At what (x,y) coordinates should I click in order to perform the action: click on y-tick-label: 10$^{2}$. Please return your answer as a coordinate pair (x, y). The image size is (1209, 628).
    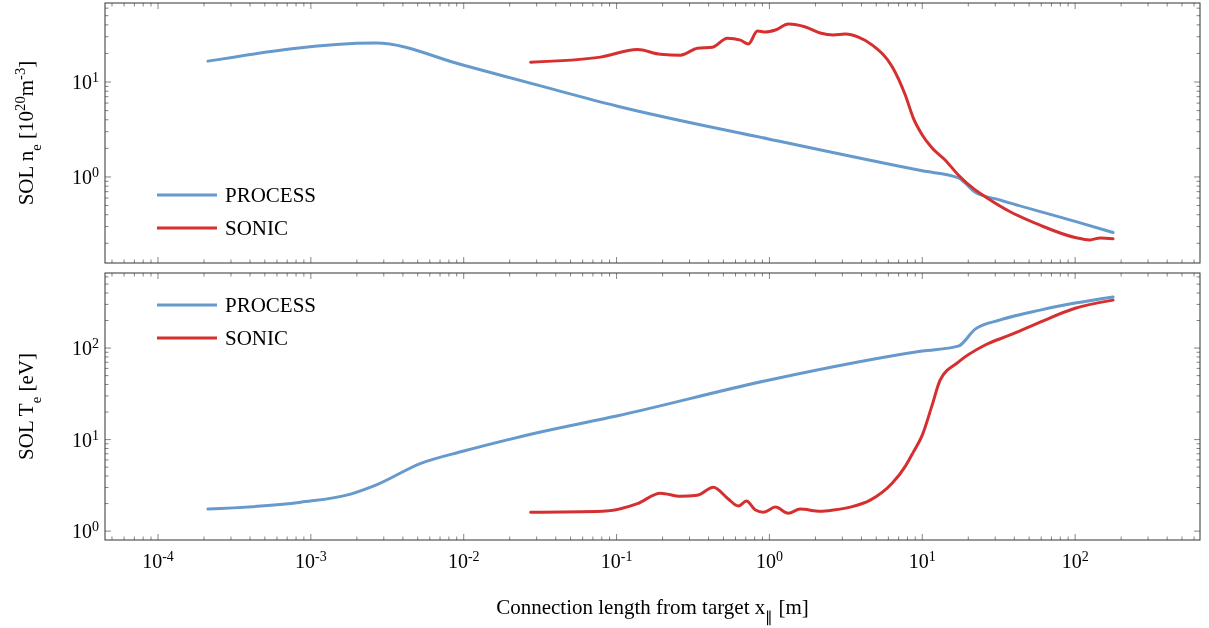
    Looking at the image, I should click on (85, 347).